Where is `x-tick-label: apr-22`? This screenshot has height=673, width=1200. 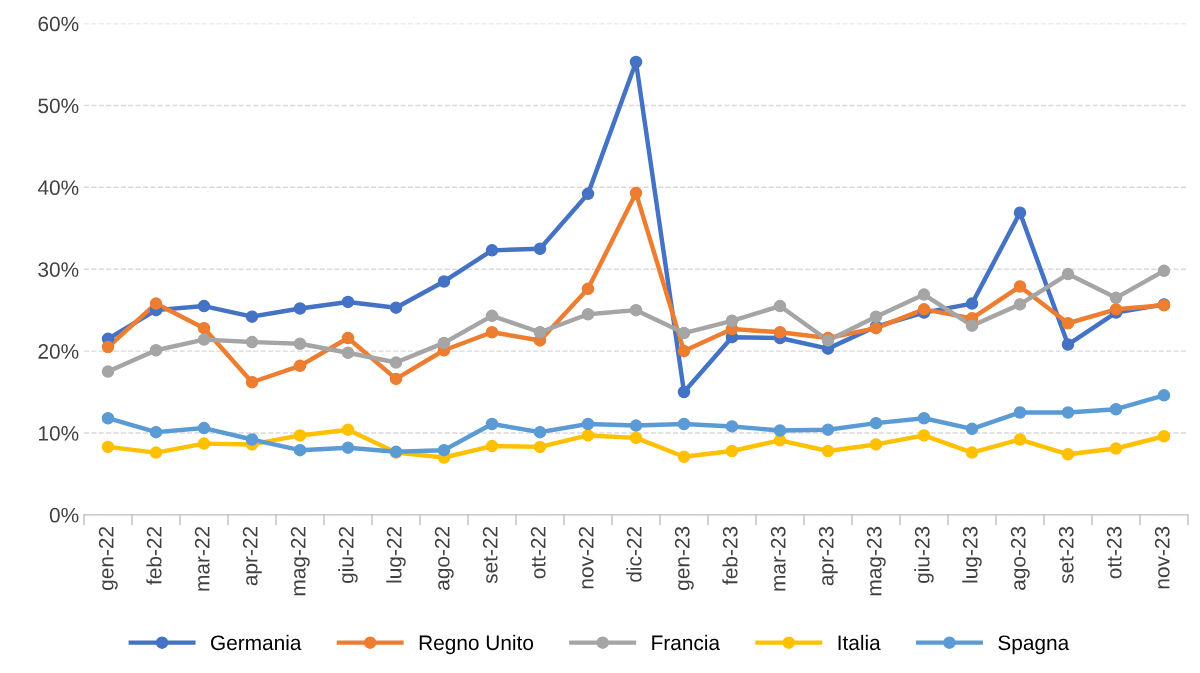
x-tick-label: apr-22 is located at coordinates (252, 556).